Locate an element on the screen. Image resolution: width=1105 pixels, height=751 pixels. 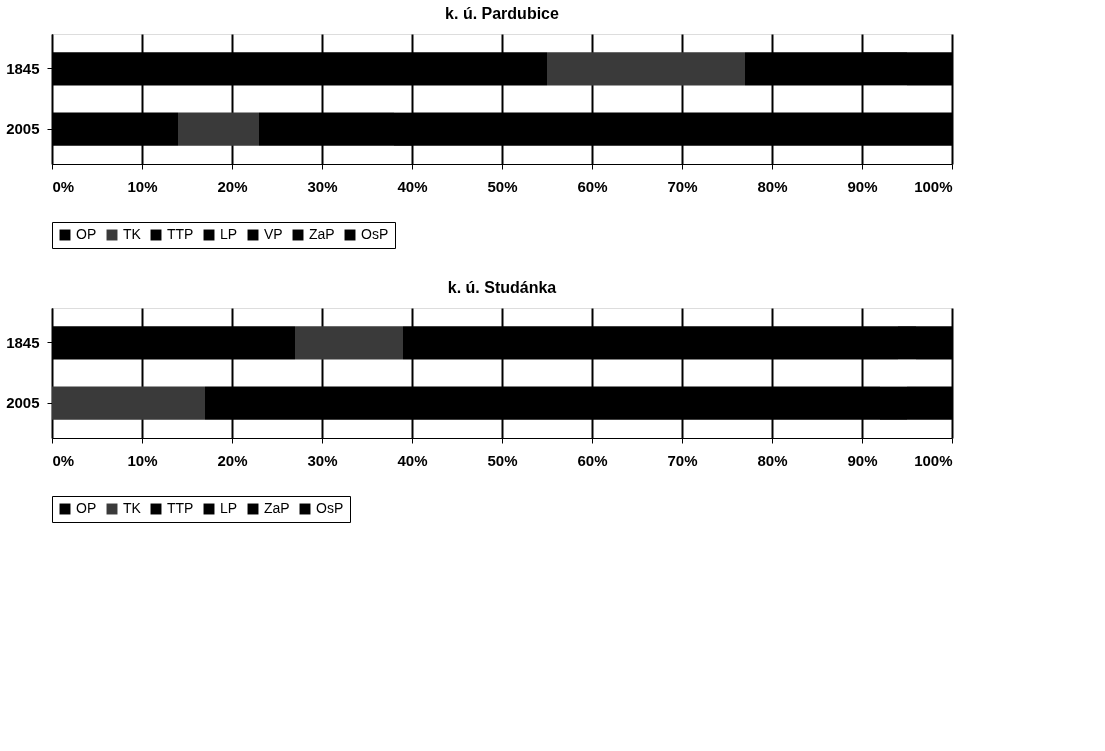
chart-title: k. ú. Pardubice is located at coordinates (502, 13).